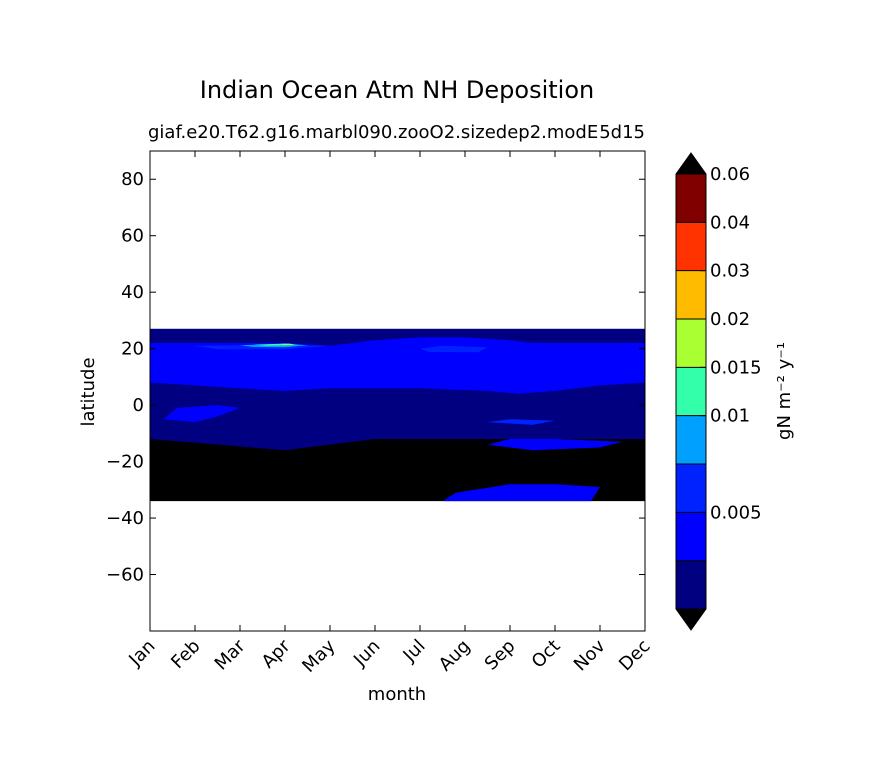  What do you see at coordinates (736, 512) in the screenshot?
I see `colorbar-tick-label: 0.005` at bounding box center [736, 512].